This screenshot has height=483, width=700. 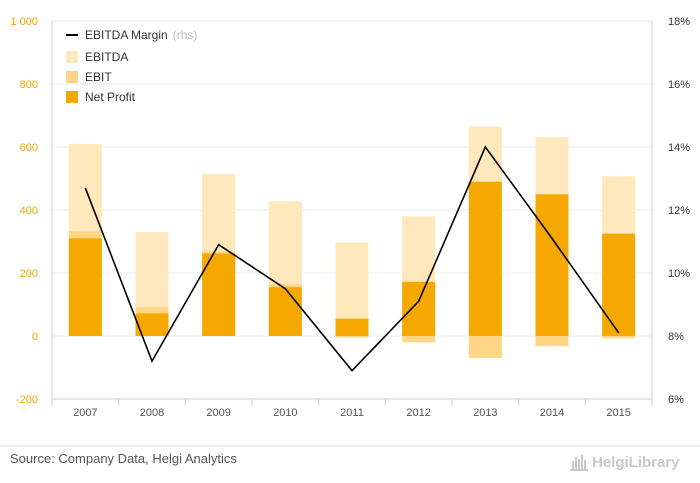 What do you see at coordinates (636, 462) in the screenshot?
I see `logo-text: HelgiLibrary` at bounding box center [636, 462].